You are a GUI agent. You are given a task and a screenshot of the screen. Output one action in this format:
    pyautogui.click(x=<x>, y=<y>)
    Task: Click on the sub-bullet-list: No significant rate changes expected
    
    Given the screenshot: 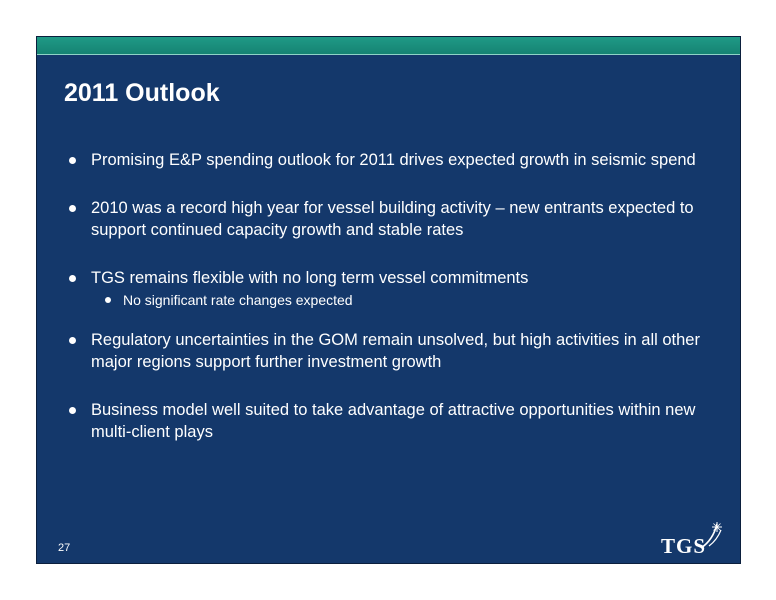 What is the action you would take?
    pyautogui.click(x=399, y=300)
    